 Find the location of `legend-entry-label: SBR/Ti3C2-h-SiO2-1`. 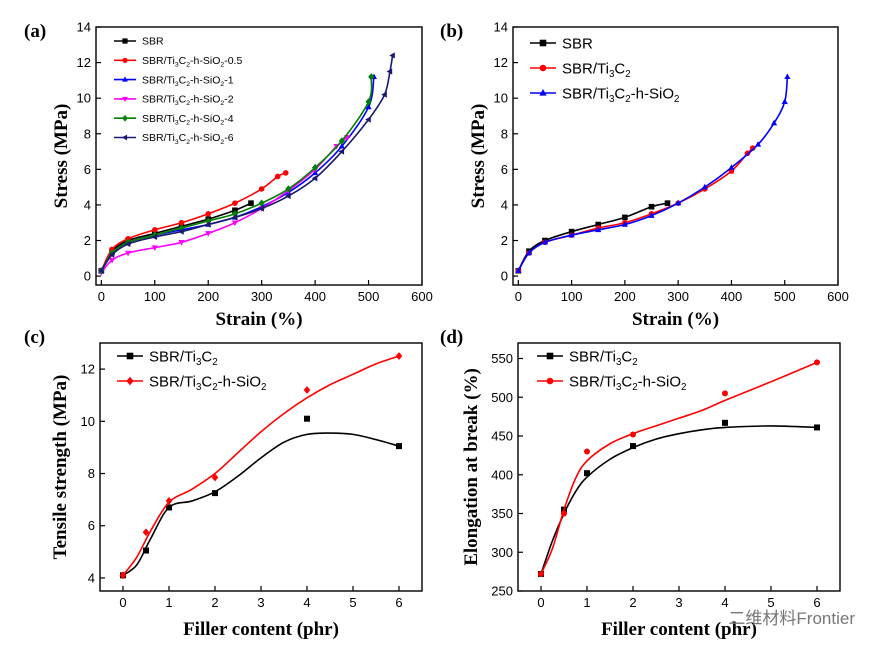

legend-entry-label: SBR/Ti3C2-h-SiO2-1 is located at coordinates (188, 81).